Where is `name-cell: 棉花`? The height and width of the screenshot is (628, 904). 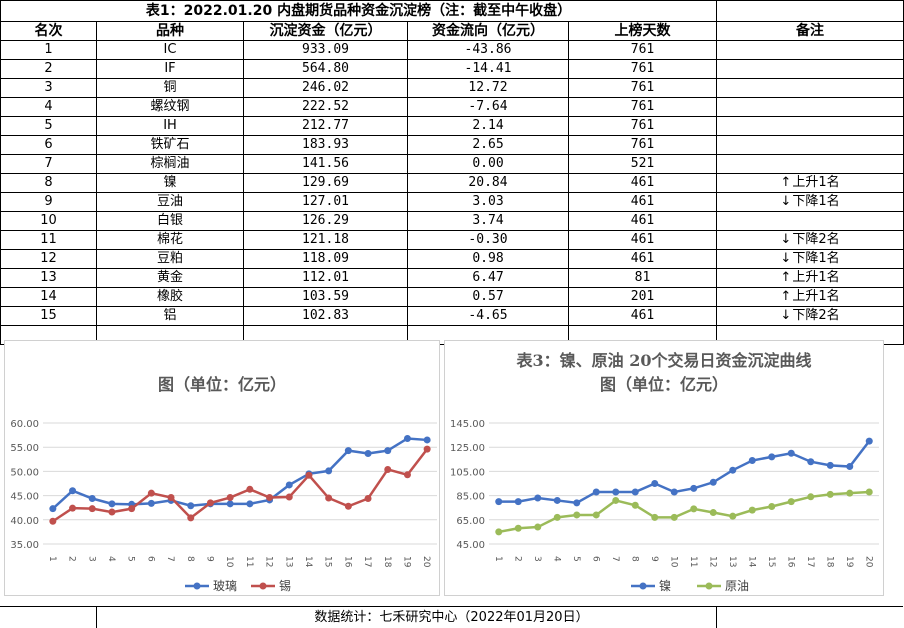 name-cell: 棉花 is located at coordinates (170, 240).